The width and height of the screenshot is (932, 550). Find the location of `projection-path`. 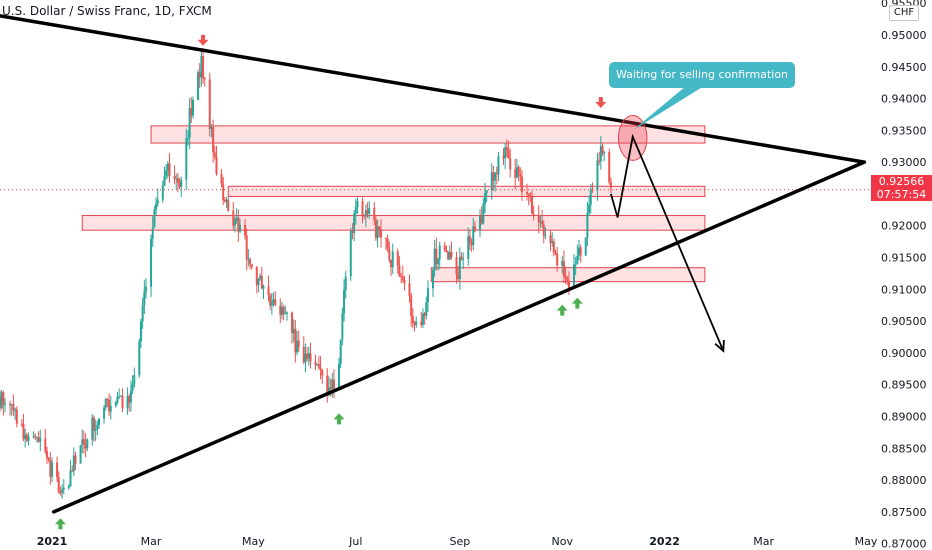

projection-path is located at coordinates (667, 242).